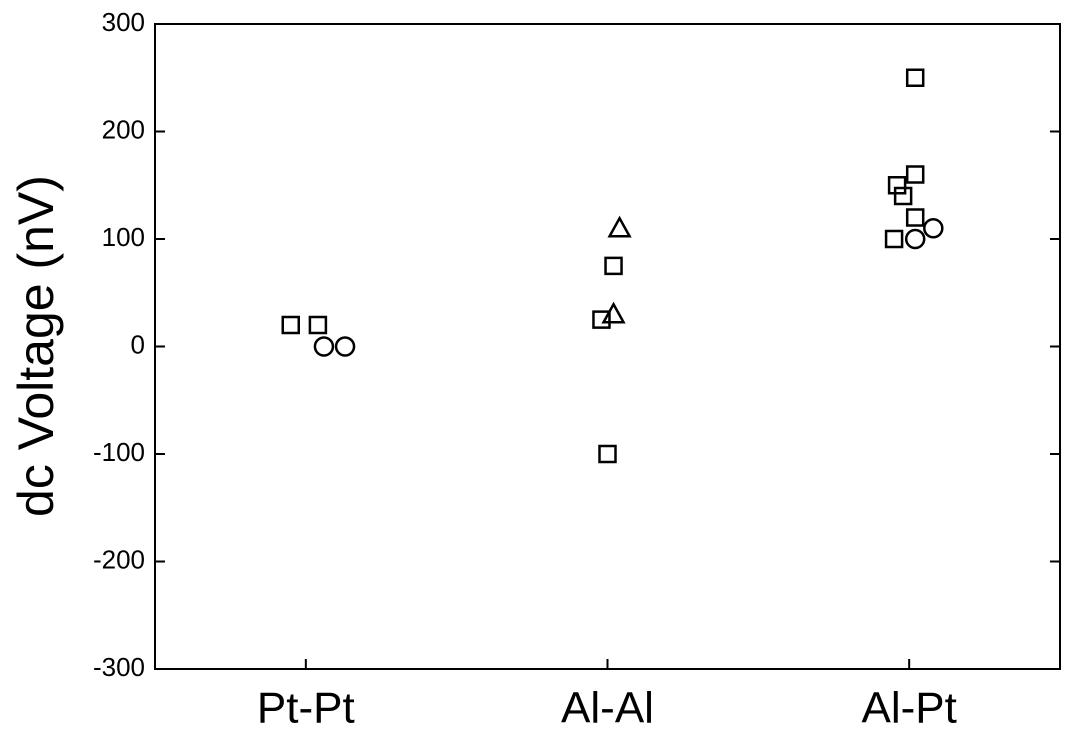  What do you see at coordinates (123, 237) in the screenshot?
I see `y-tick-label: 100` at bounding box center [123, 237].